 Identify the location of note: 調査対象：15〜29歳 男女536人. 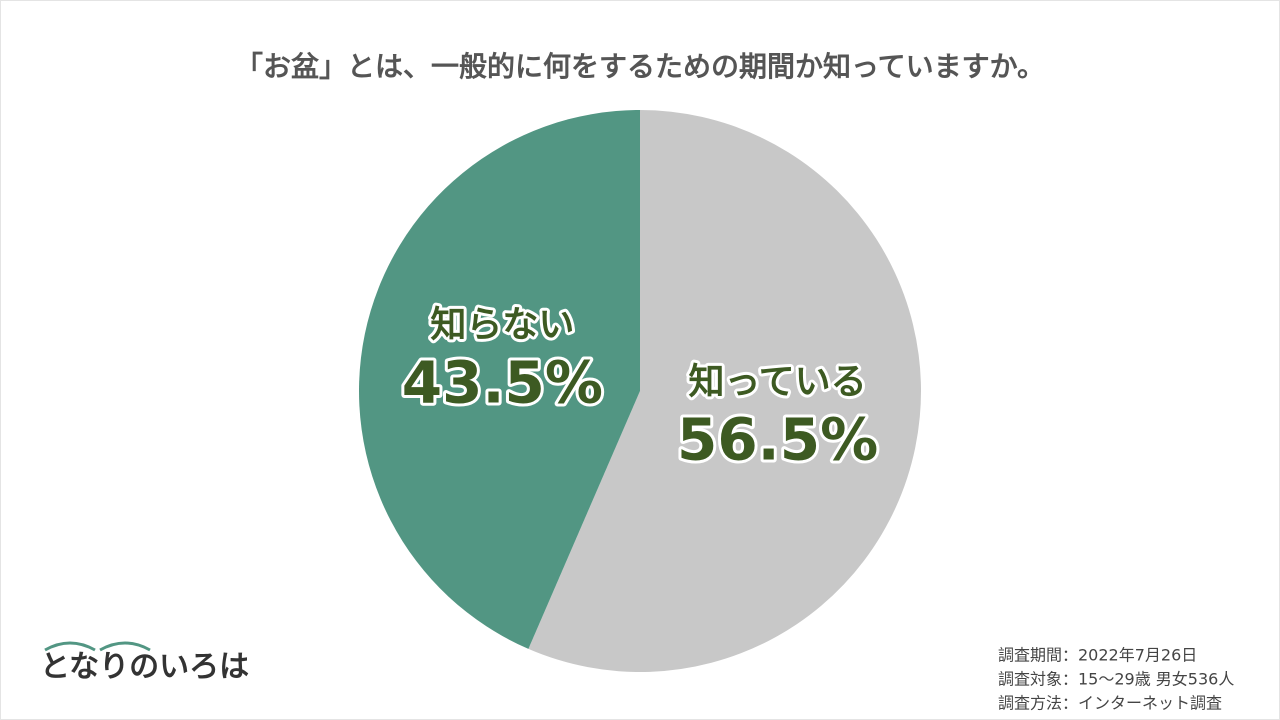
(1116, 679).